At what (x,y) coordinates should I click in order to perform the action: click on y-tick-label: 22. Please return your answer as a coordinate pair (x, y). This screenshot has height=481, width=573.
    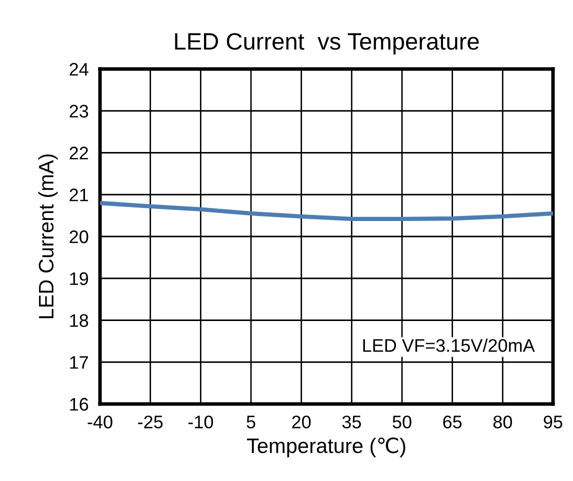
    Looking at the image, I should click on (79, 153).